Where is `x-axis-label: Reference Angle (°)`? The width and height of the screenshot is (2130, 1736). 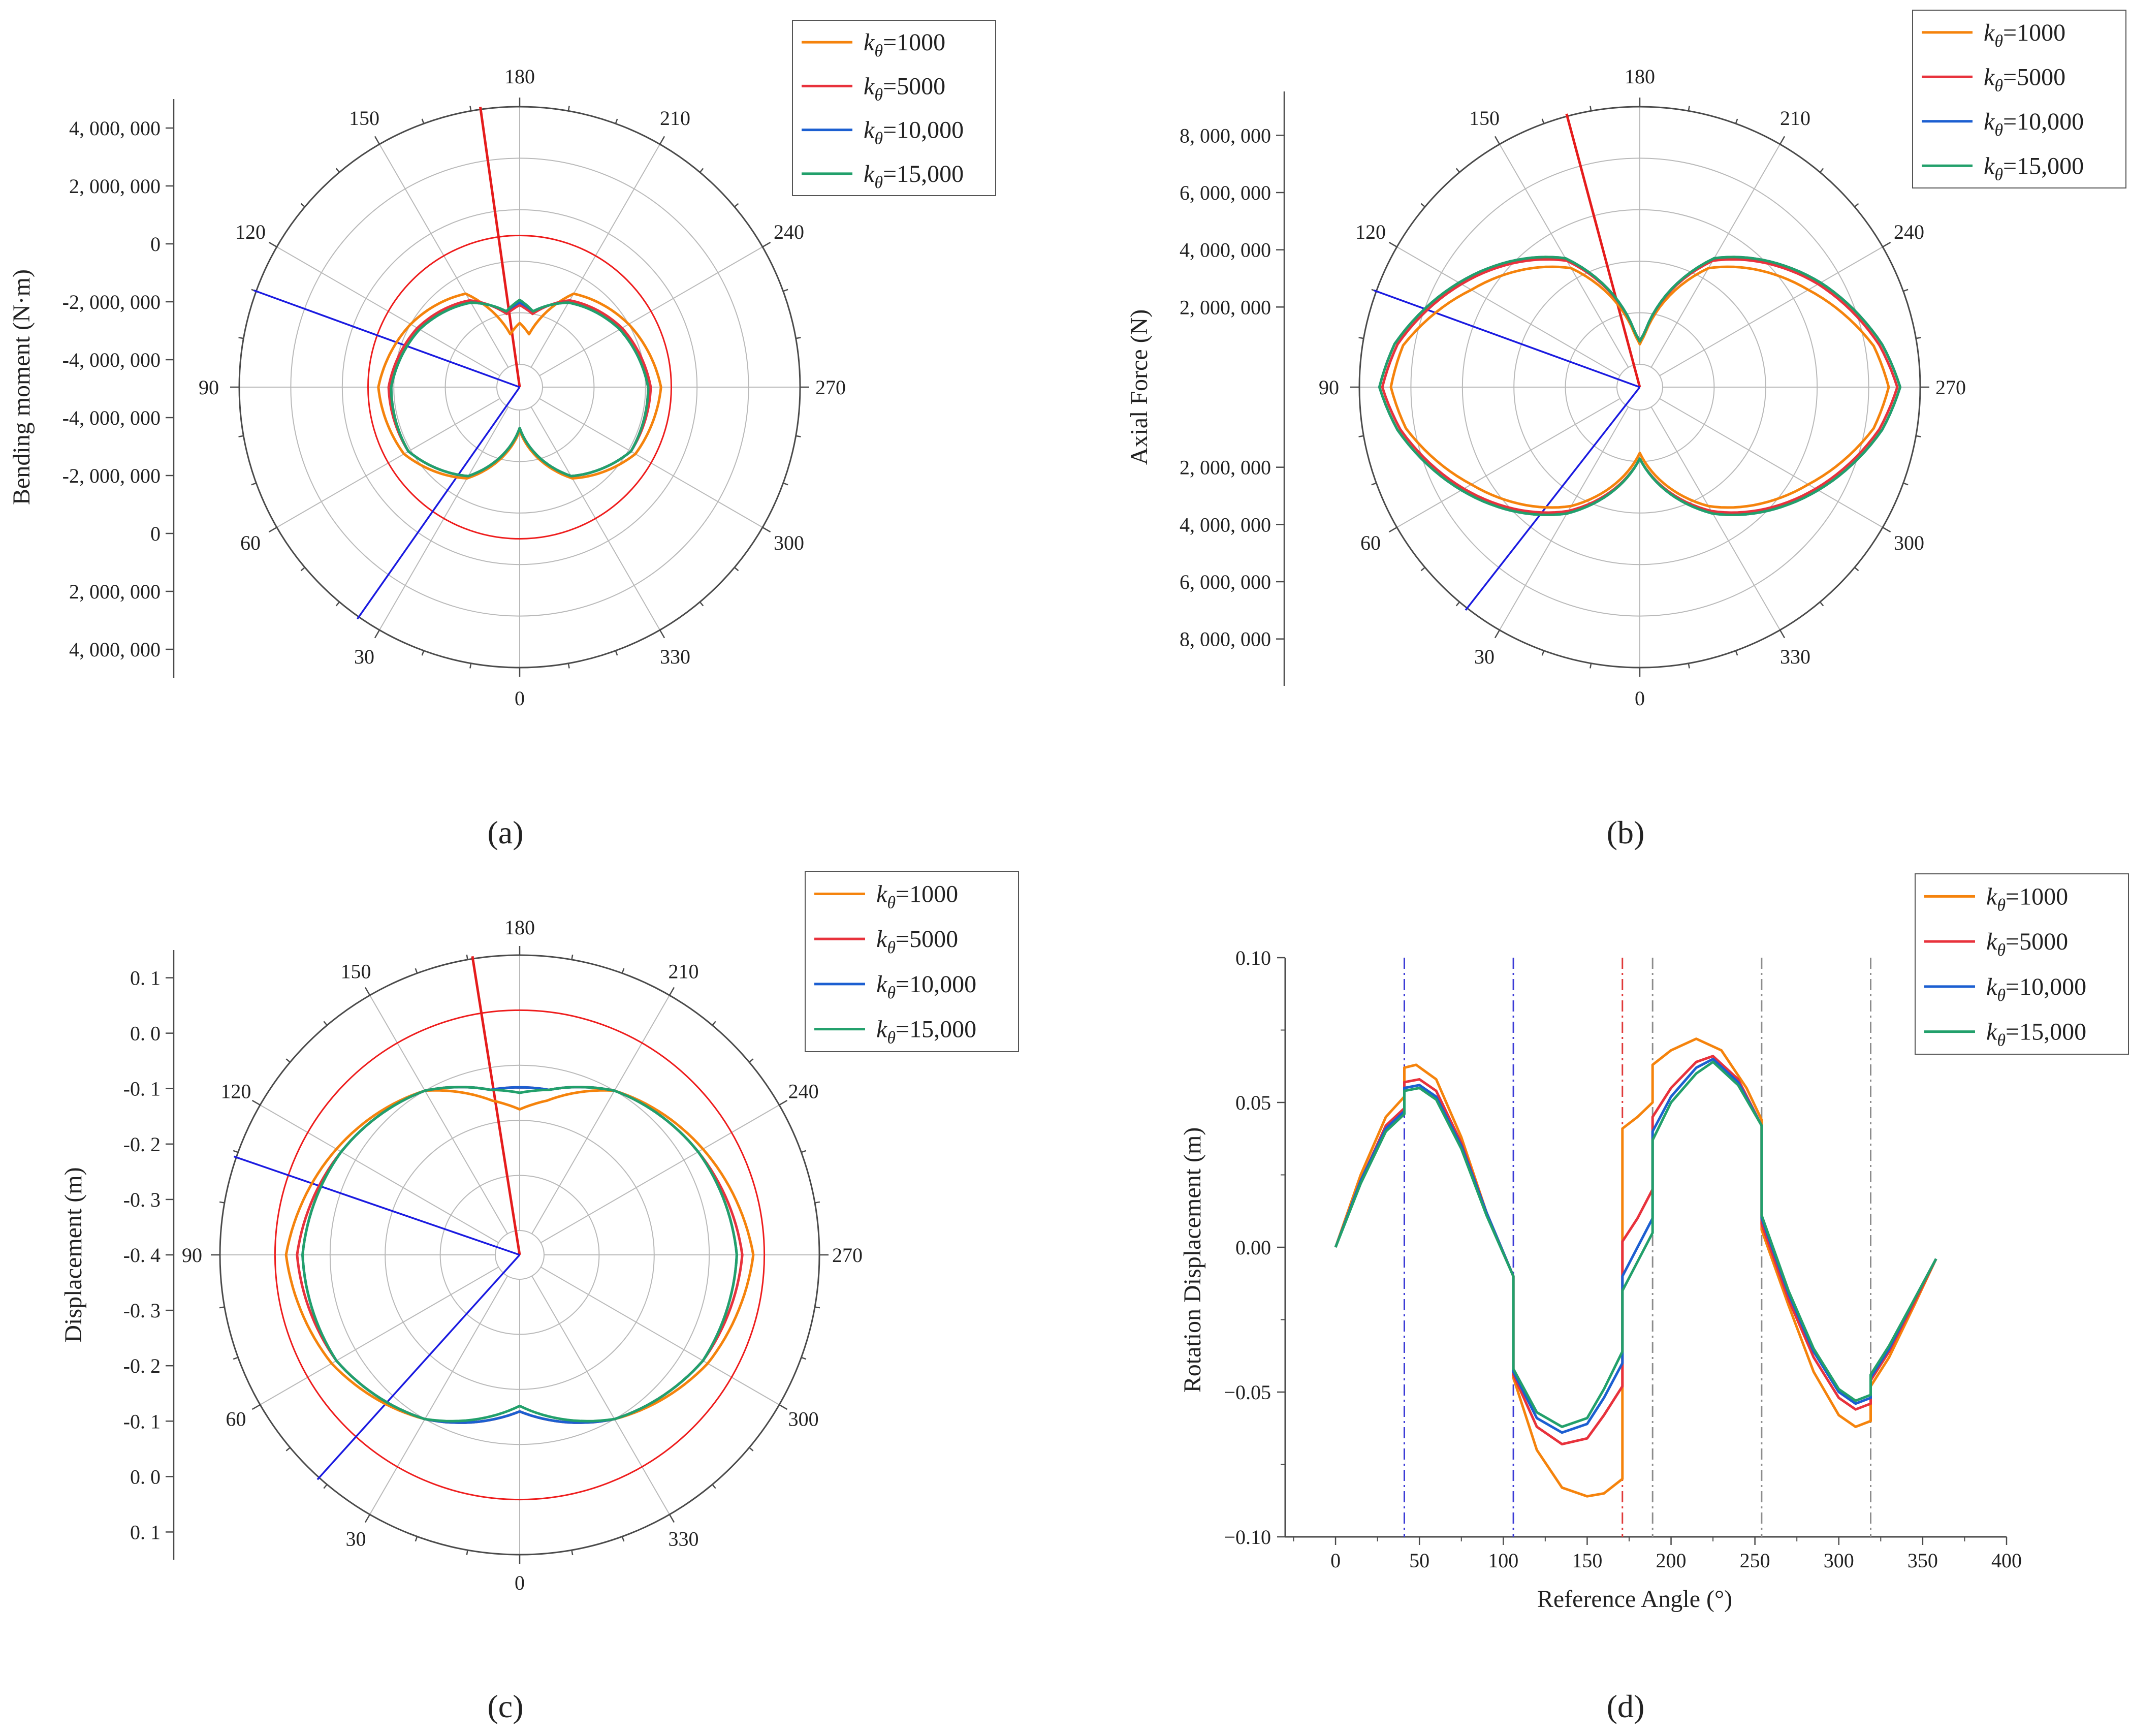 x-axis-label: Reference Angle (°) is located at coordinates (1634, 1599).